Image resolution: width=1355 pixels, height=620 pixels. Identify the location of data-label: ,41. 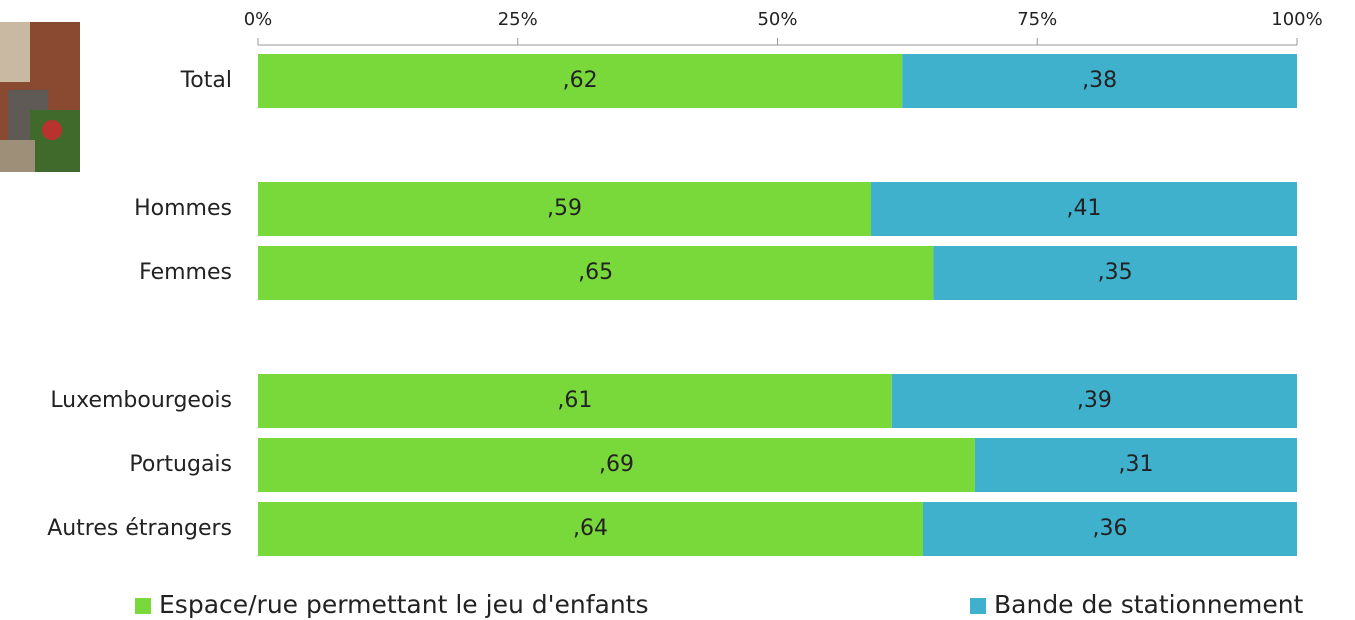
(1084, 208).